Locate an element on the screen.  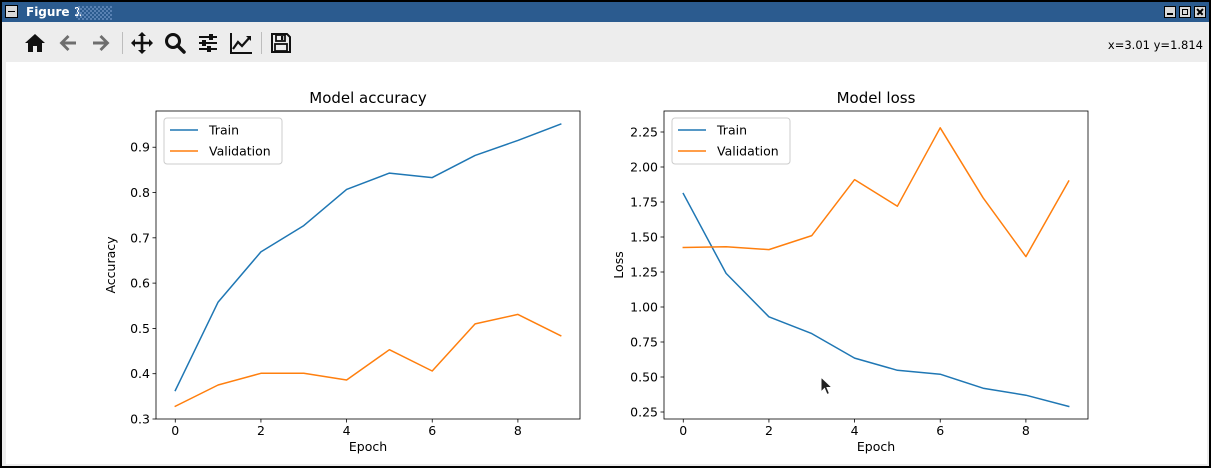
save-button is located at coordinates (281, 43).